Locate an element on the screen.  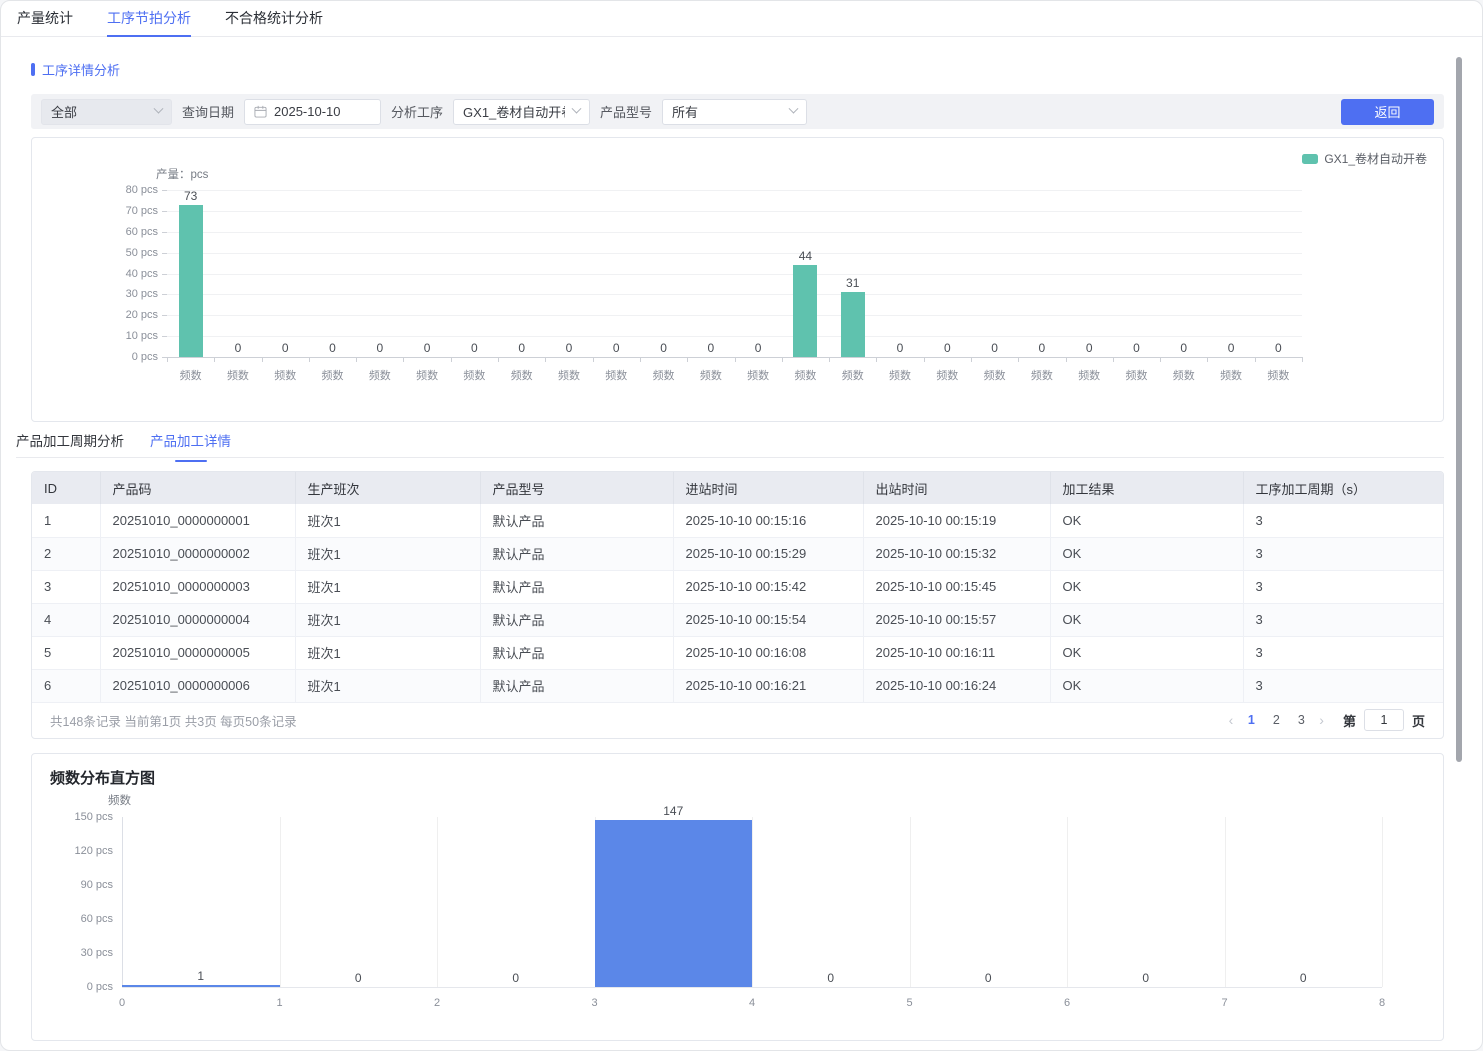
subtab-1: 产品加工周期分析 is located at coordinates (70, 441).